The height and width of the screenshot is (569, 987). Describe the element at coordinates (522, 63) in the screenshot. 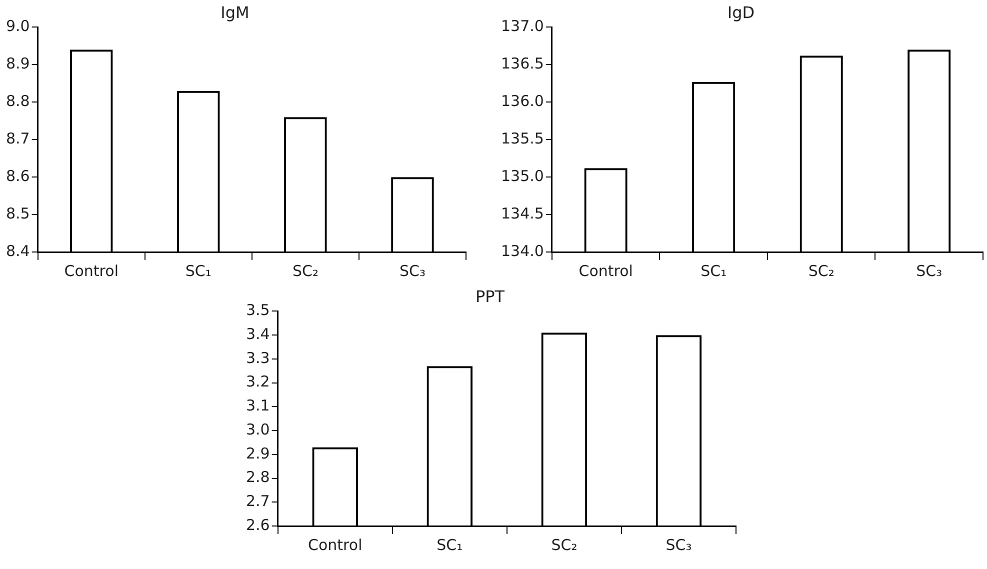

I see `y-tick-label: 136.5` at that location.